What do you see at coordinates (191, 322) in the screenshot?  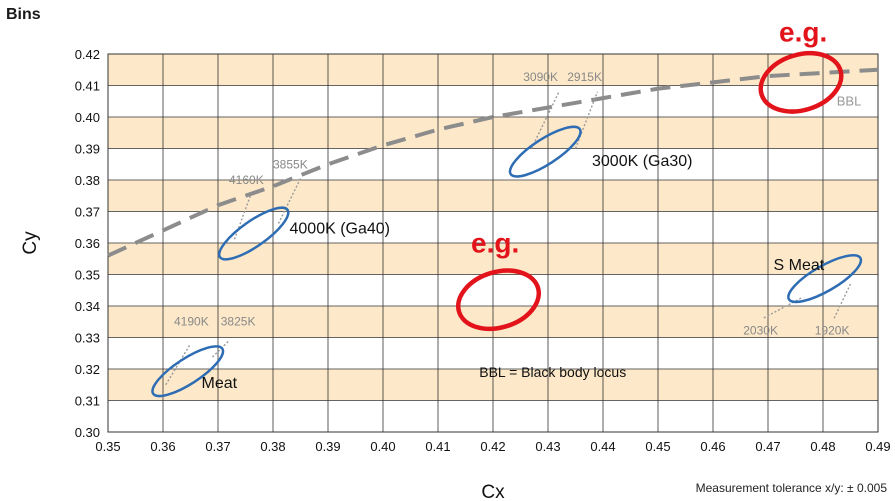 I see `cct-label: 4190K` at bounding box center [191, 322].